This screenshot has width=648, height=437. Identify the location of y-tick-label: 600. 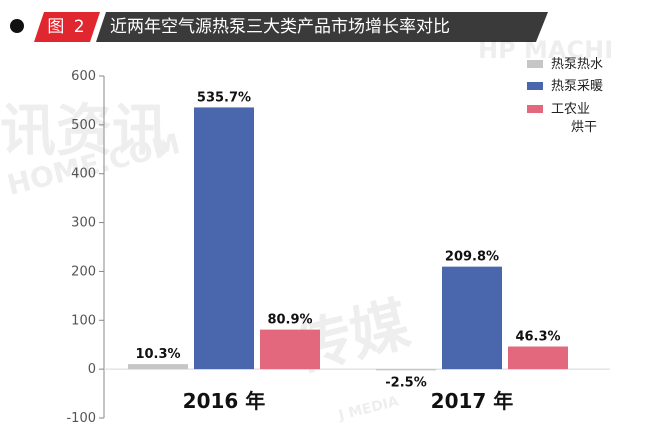
(83, 76).